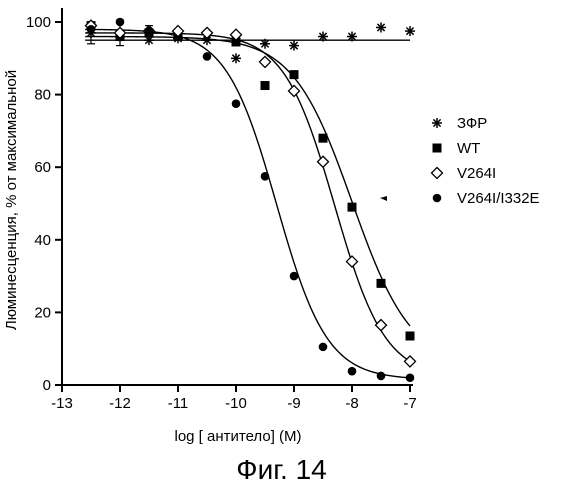 This screenshot has height=500, width=563. What do you see at coordinates (468, 148) in the screenshot?
I see `legend-label: WT` at bounding box center [468, 148].